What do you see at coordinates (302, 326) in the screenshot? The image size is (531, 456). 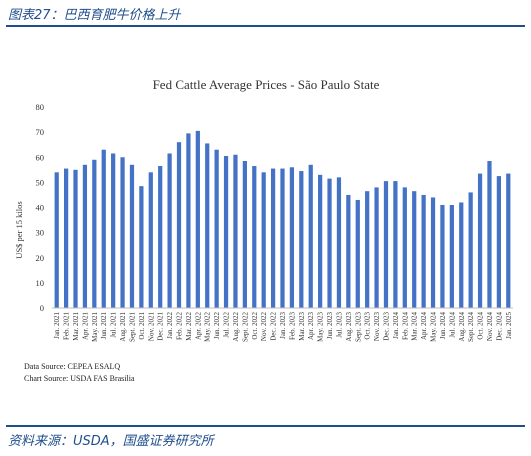 I see `x-tick-label: Mar. 2023` at bounding box center [302, 326].